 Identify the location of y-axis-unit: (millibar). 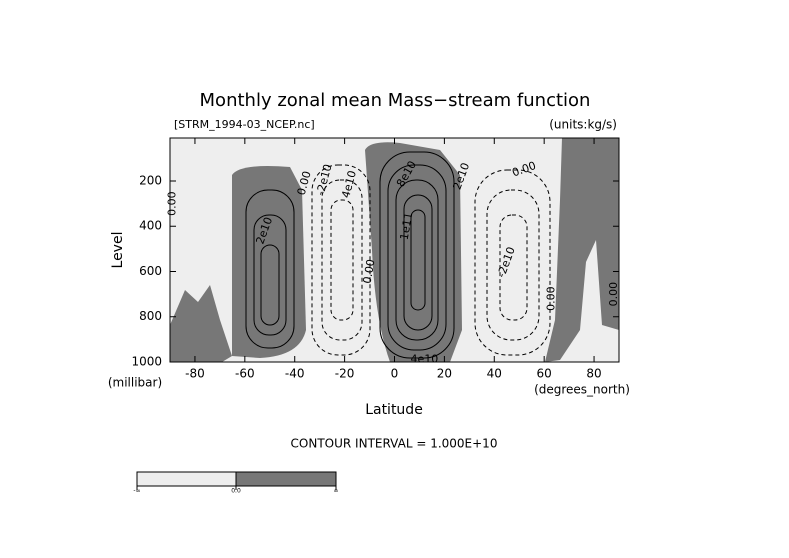
(135, 383).